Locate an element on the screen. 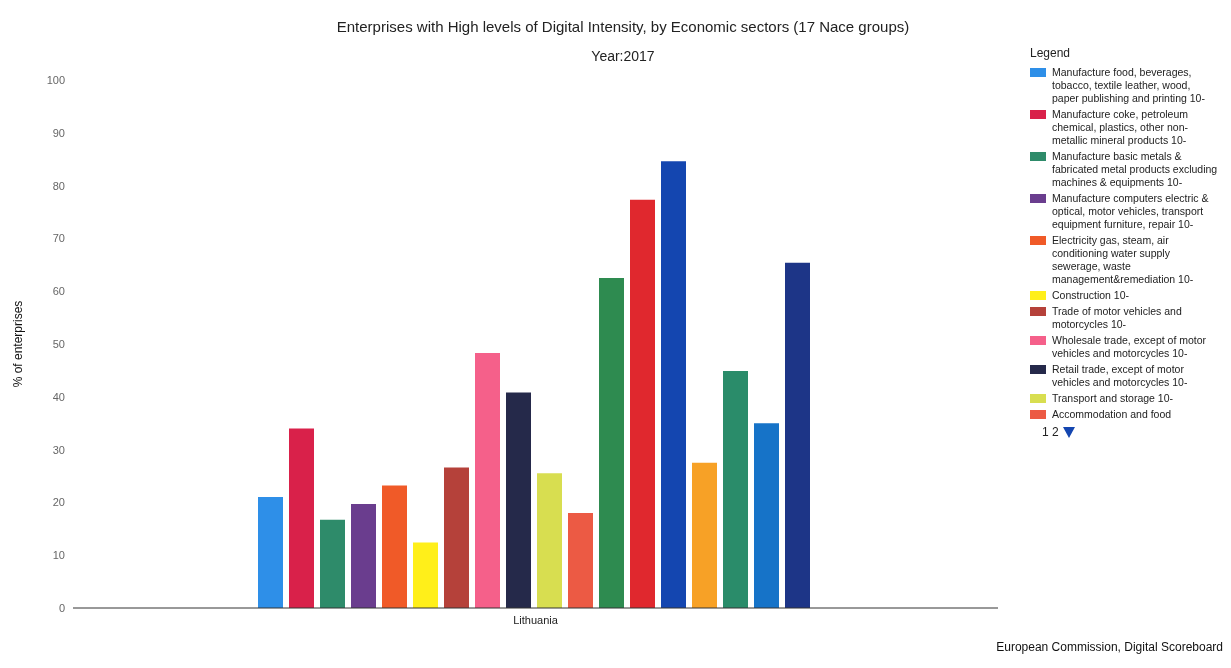 This screenshot has width=1231, height=668. y-tick-label: 90 is located at coordinates (58, 132).